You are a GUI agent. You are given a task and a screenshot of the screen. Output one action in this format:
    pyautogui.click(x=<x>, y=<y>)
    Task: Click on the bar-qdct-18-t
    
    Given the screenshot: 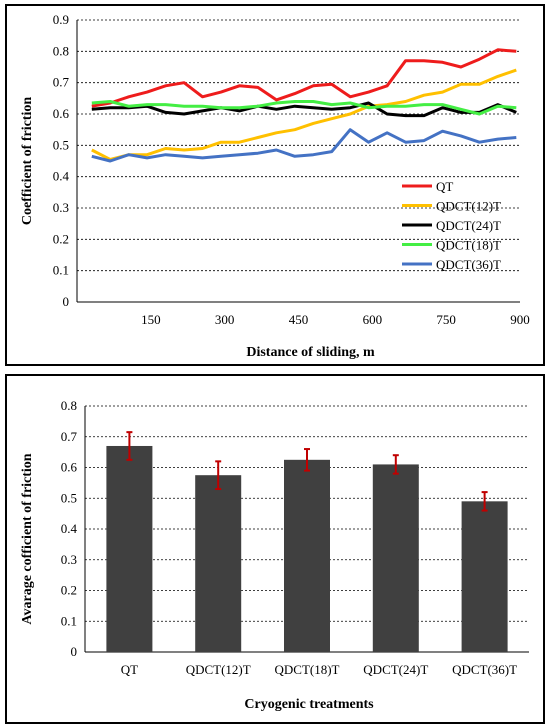 What is the action you would take?
    pyautogui.click(x=307, y=555)
    